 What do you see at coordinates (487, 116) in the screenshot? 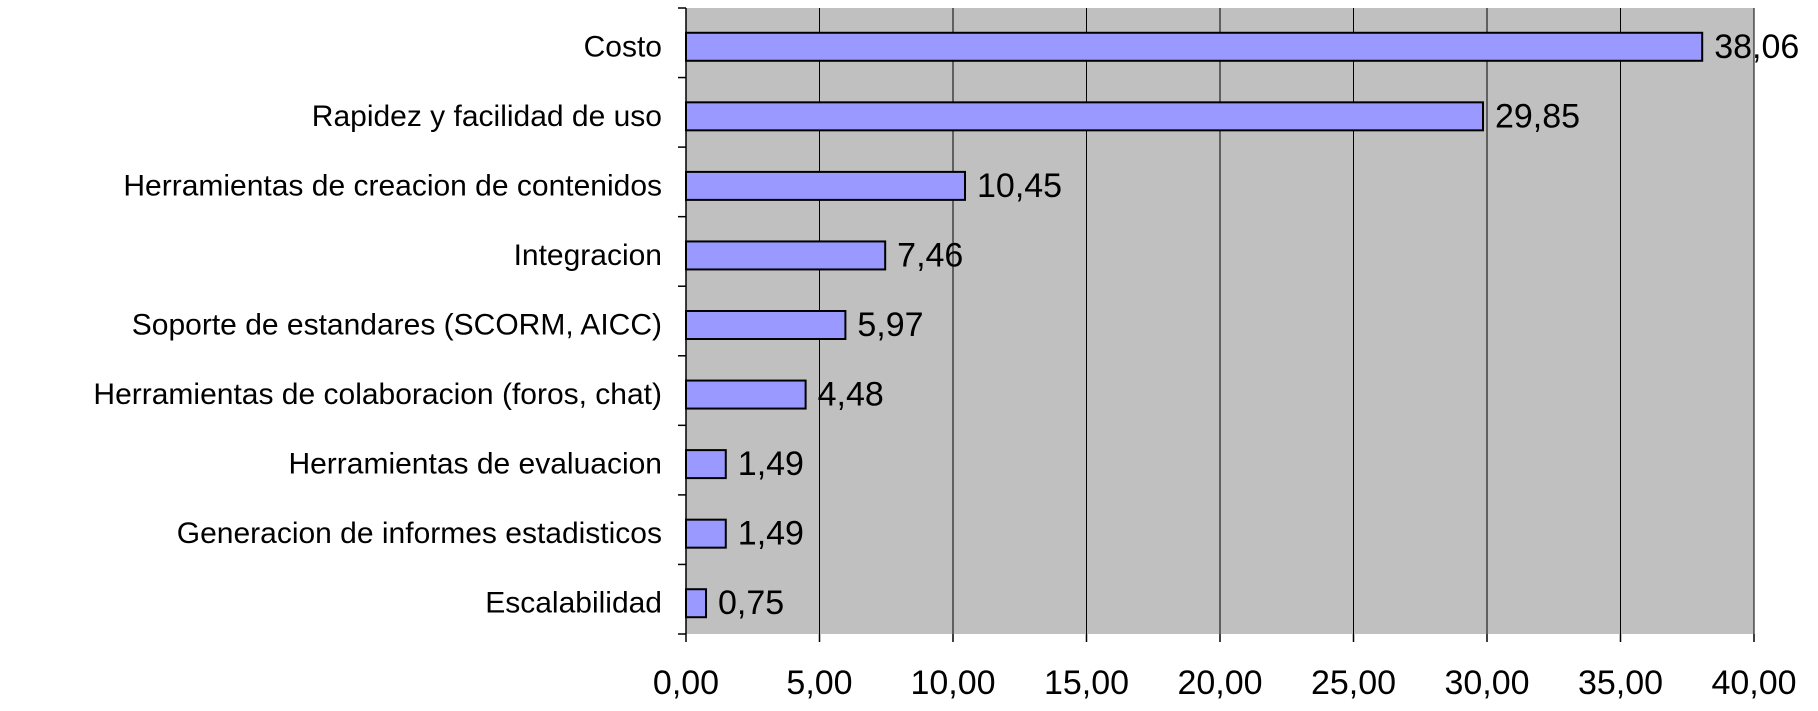
I see `category-label: Rapidez y facilidad de uso` at bounding box center [487, 116].